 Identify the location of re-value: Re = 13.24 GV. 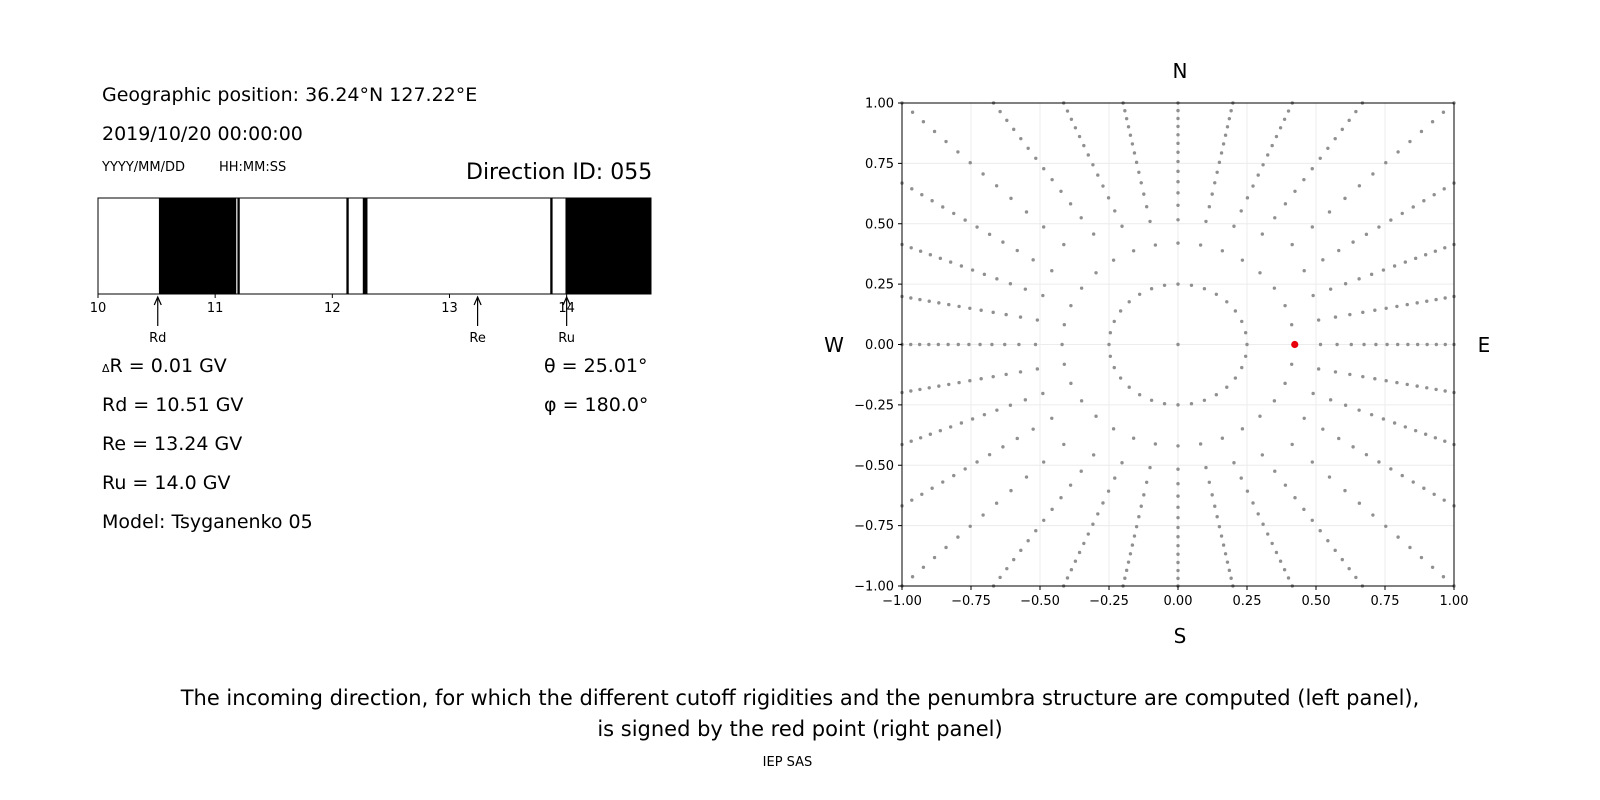
(172, 444).